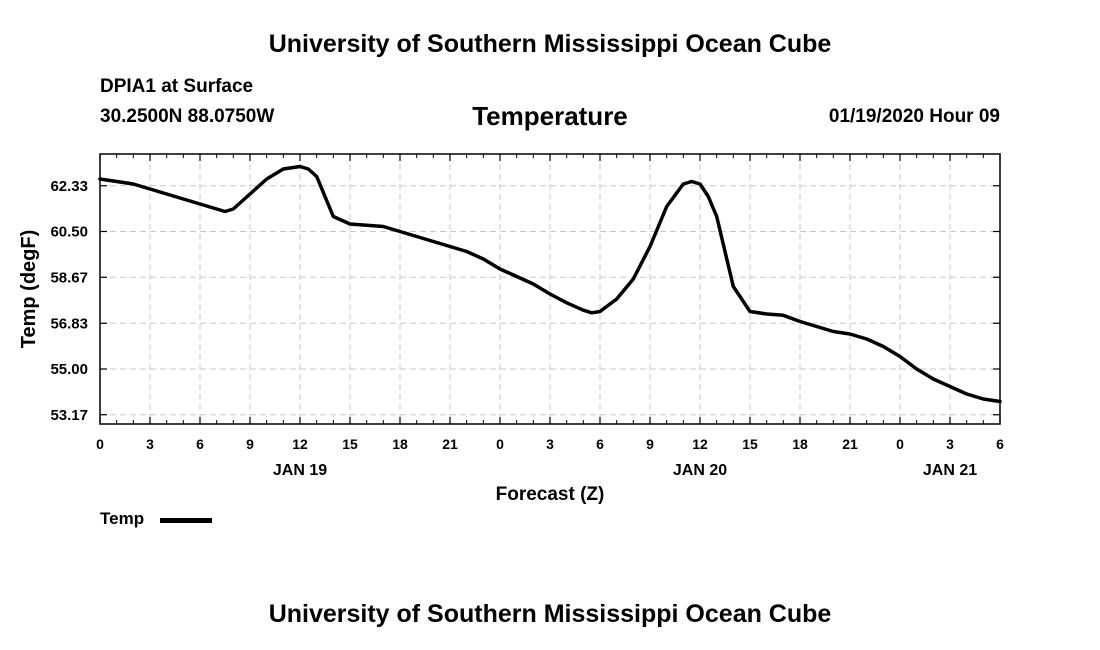 This screenshot has height=650, width=1100. What do you see at coordinates (950, 470) in the screenshot?
I see `date-label: JAN 21` at bounding box center [950, 470].